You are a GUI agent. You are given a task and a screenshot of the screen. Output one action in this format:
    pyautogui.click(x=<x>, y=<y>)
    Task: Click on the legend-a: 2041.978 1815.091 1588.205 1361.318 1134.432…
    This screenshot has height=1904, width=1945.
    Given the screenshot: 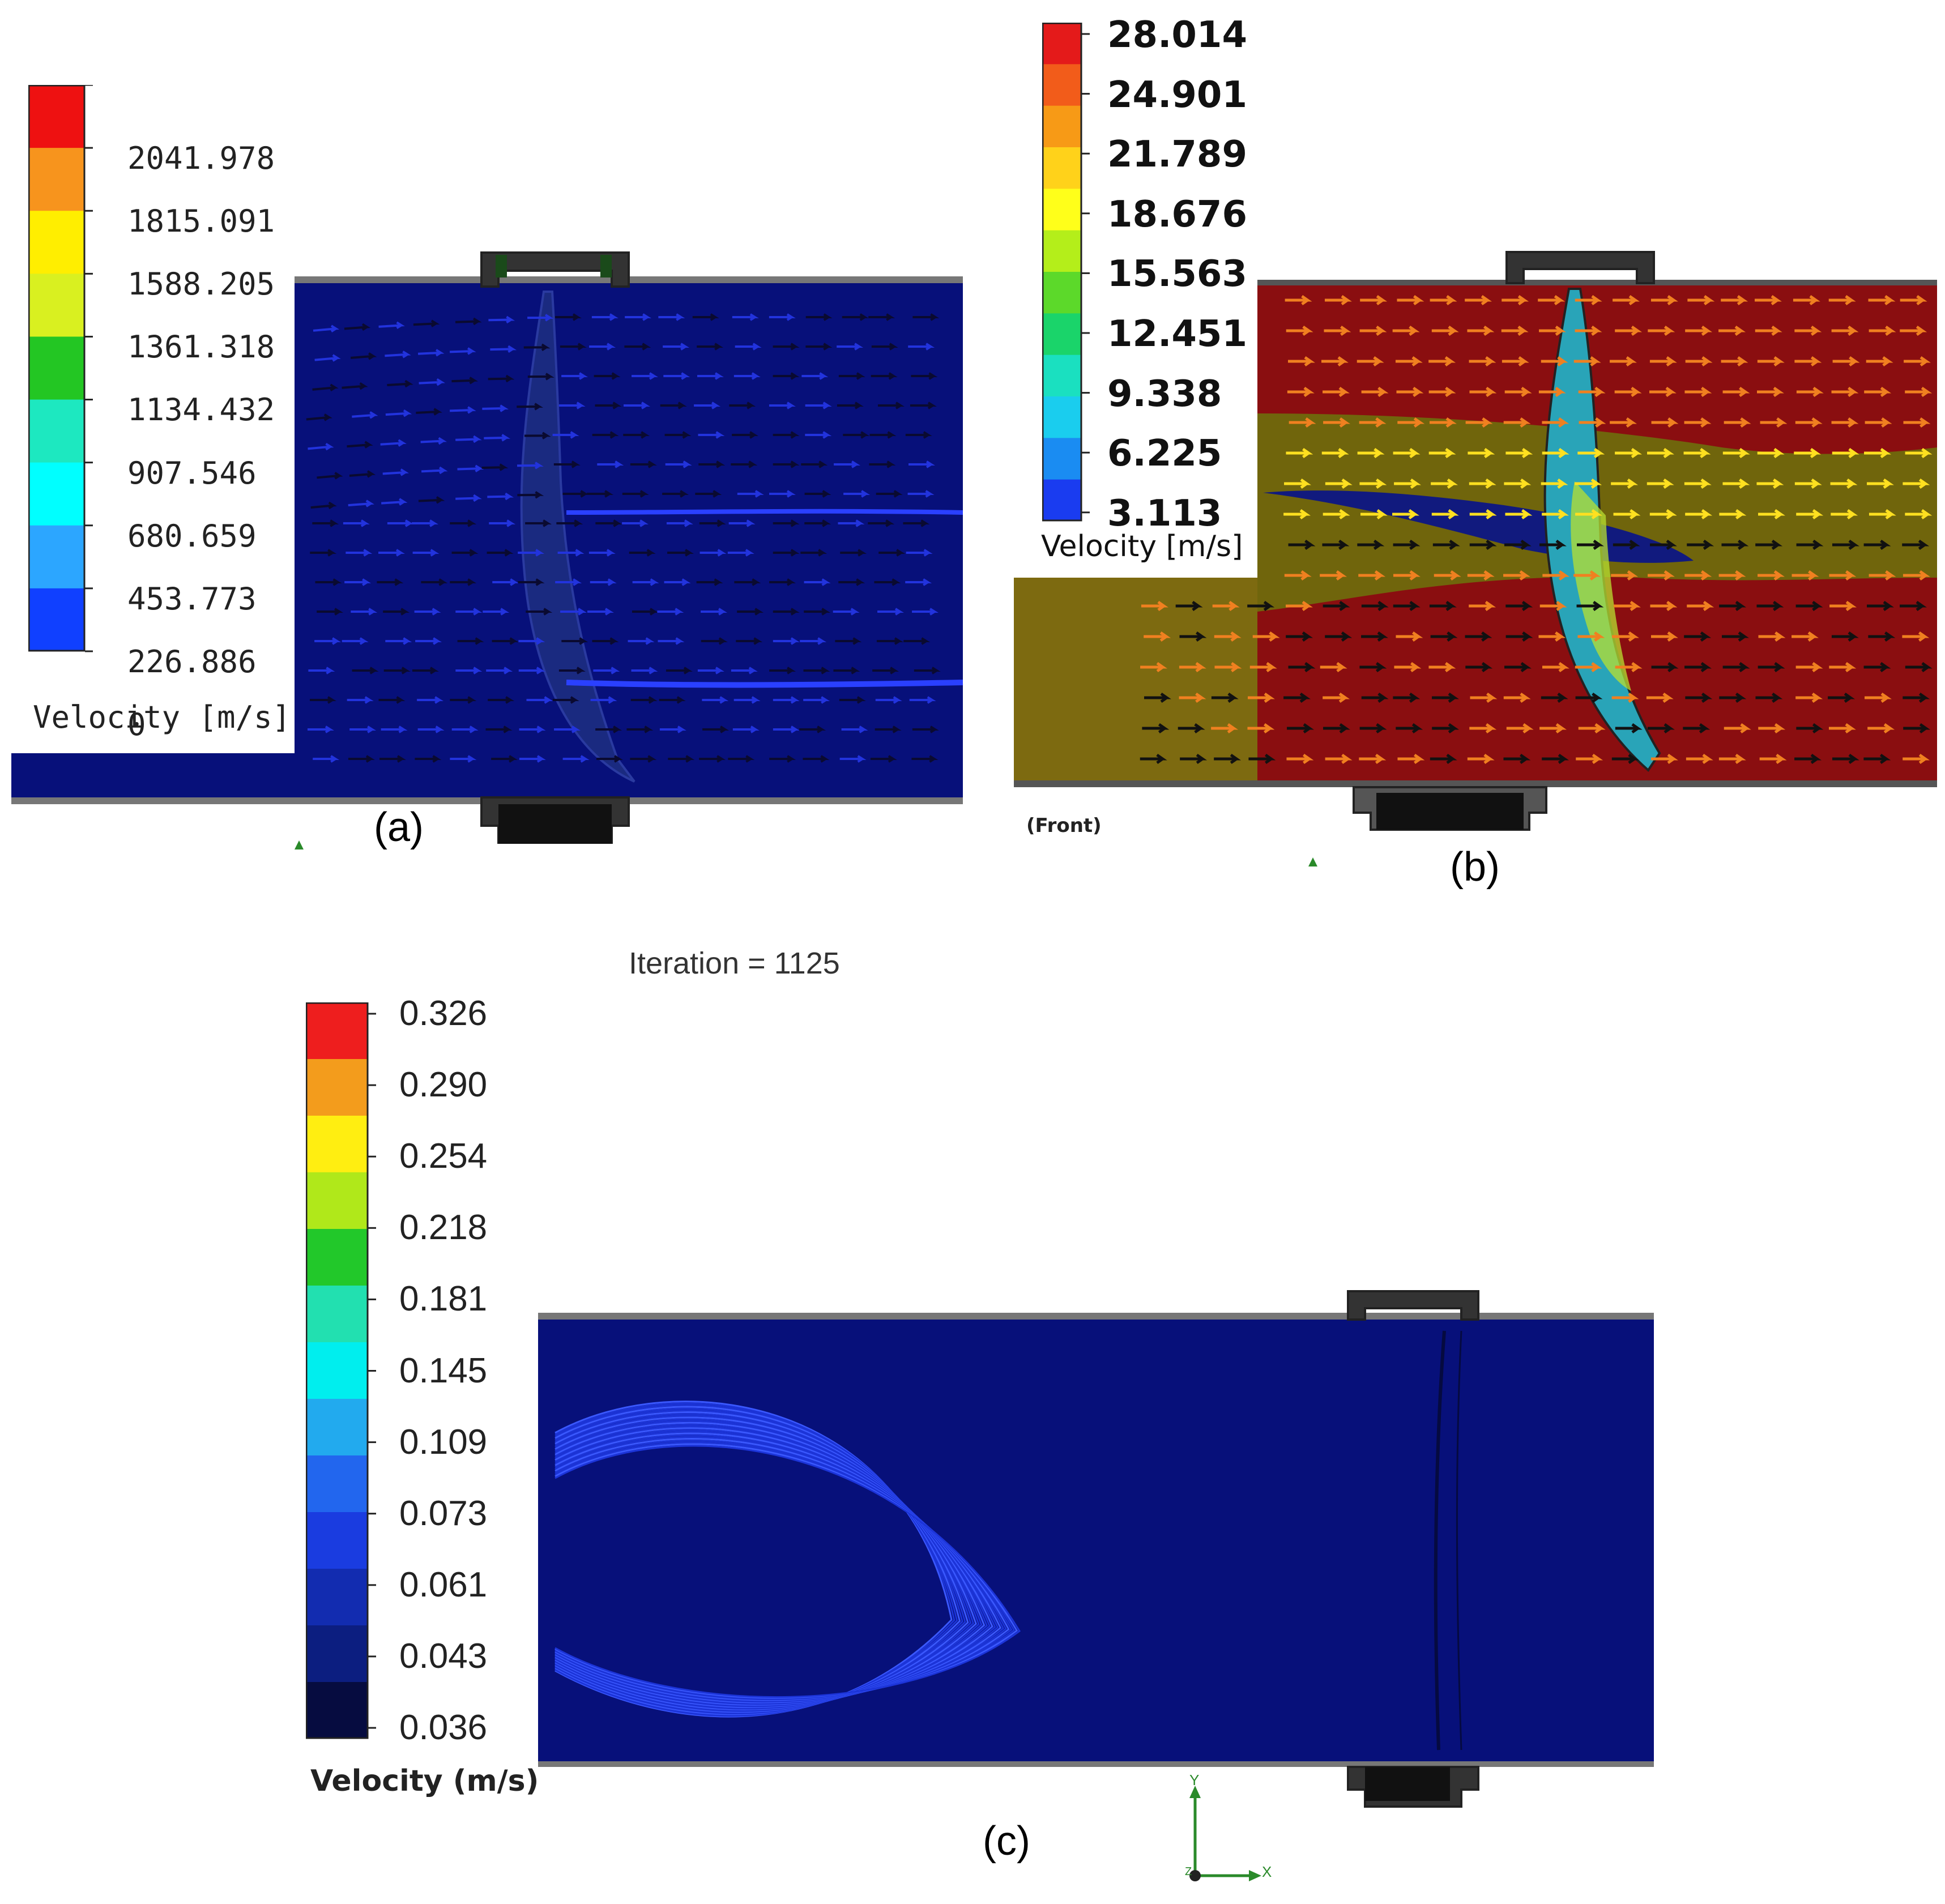 What is the action you would take?
    pyautogui.click(x=147, y=413)
    